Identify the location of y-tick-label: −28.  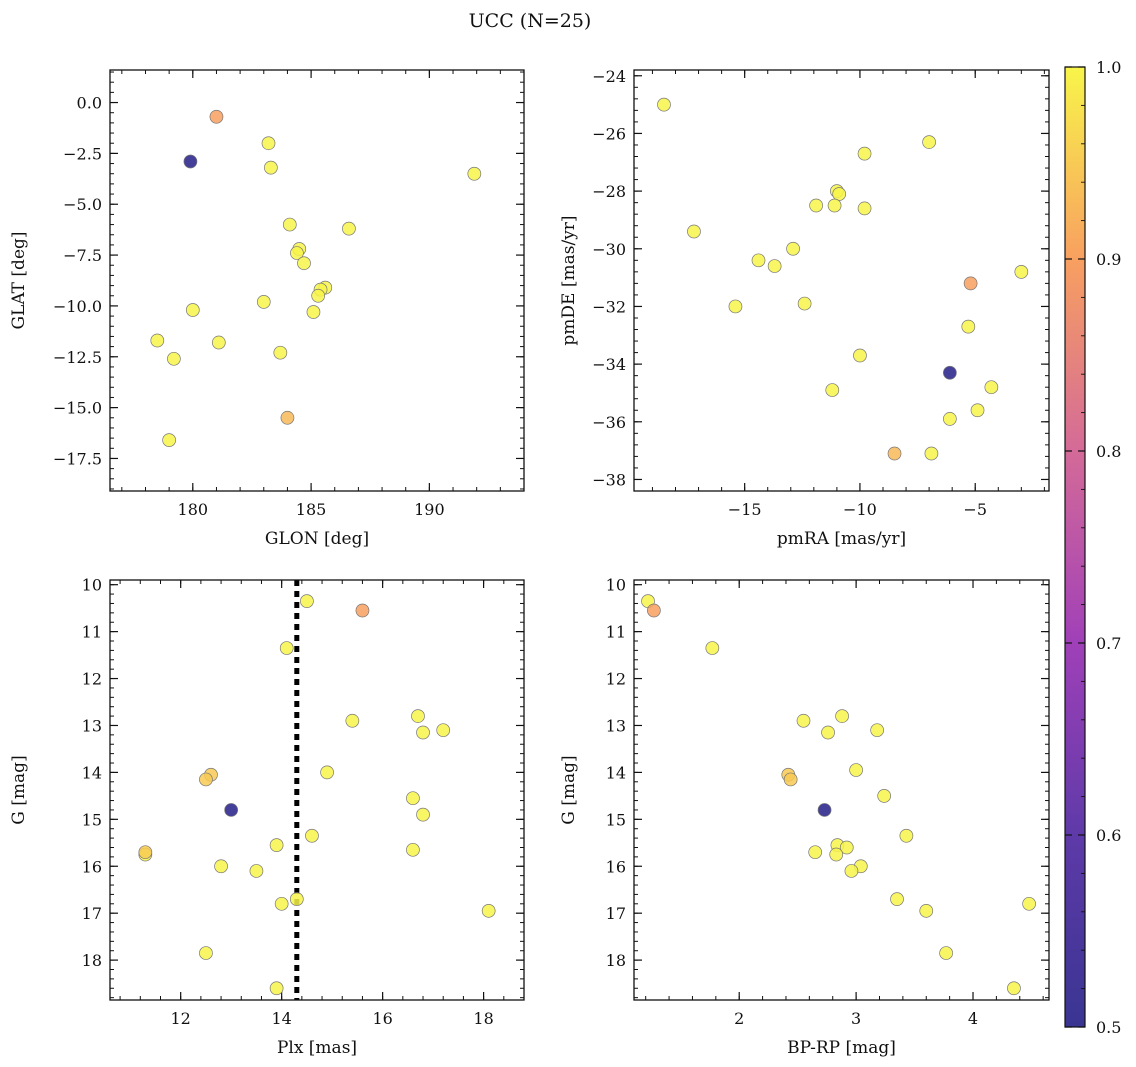
(609, 191).